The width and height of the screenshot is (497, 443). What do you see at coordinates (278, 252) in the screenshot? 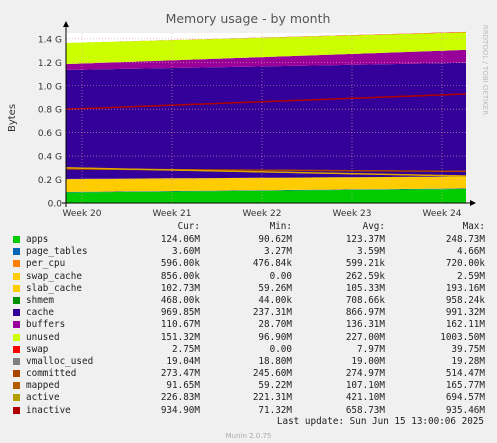
I see `legend-min: 3.27M` at bounding box center [278, 252].